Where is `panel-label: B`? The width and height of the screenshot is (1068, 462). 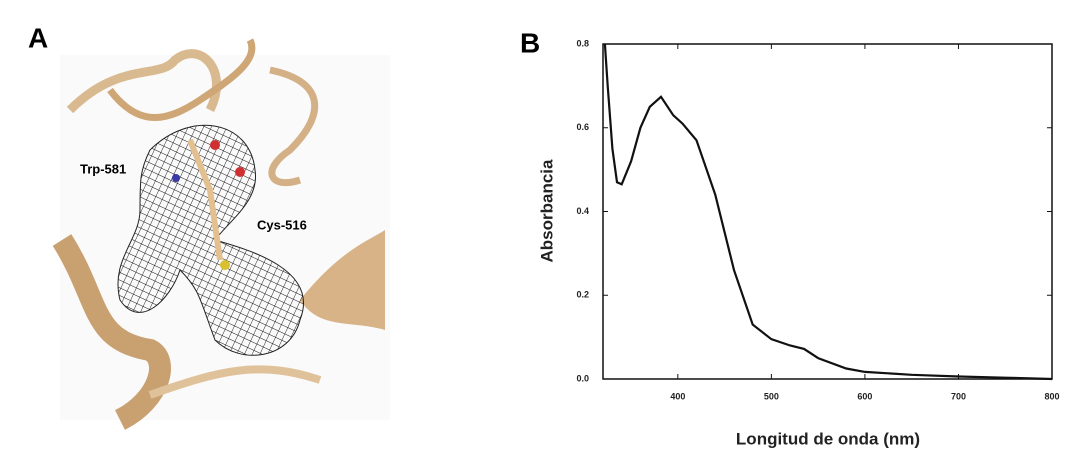
panel-label: B is located at coordinates (530, 42).